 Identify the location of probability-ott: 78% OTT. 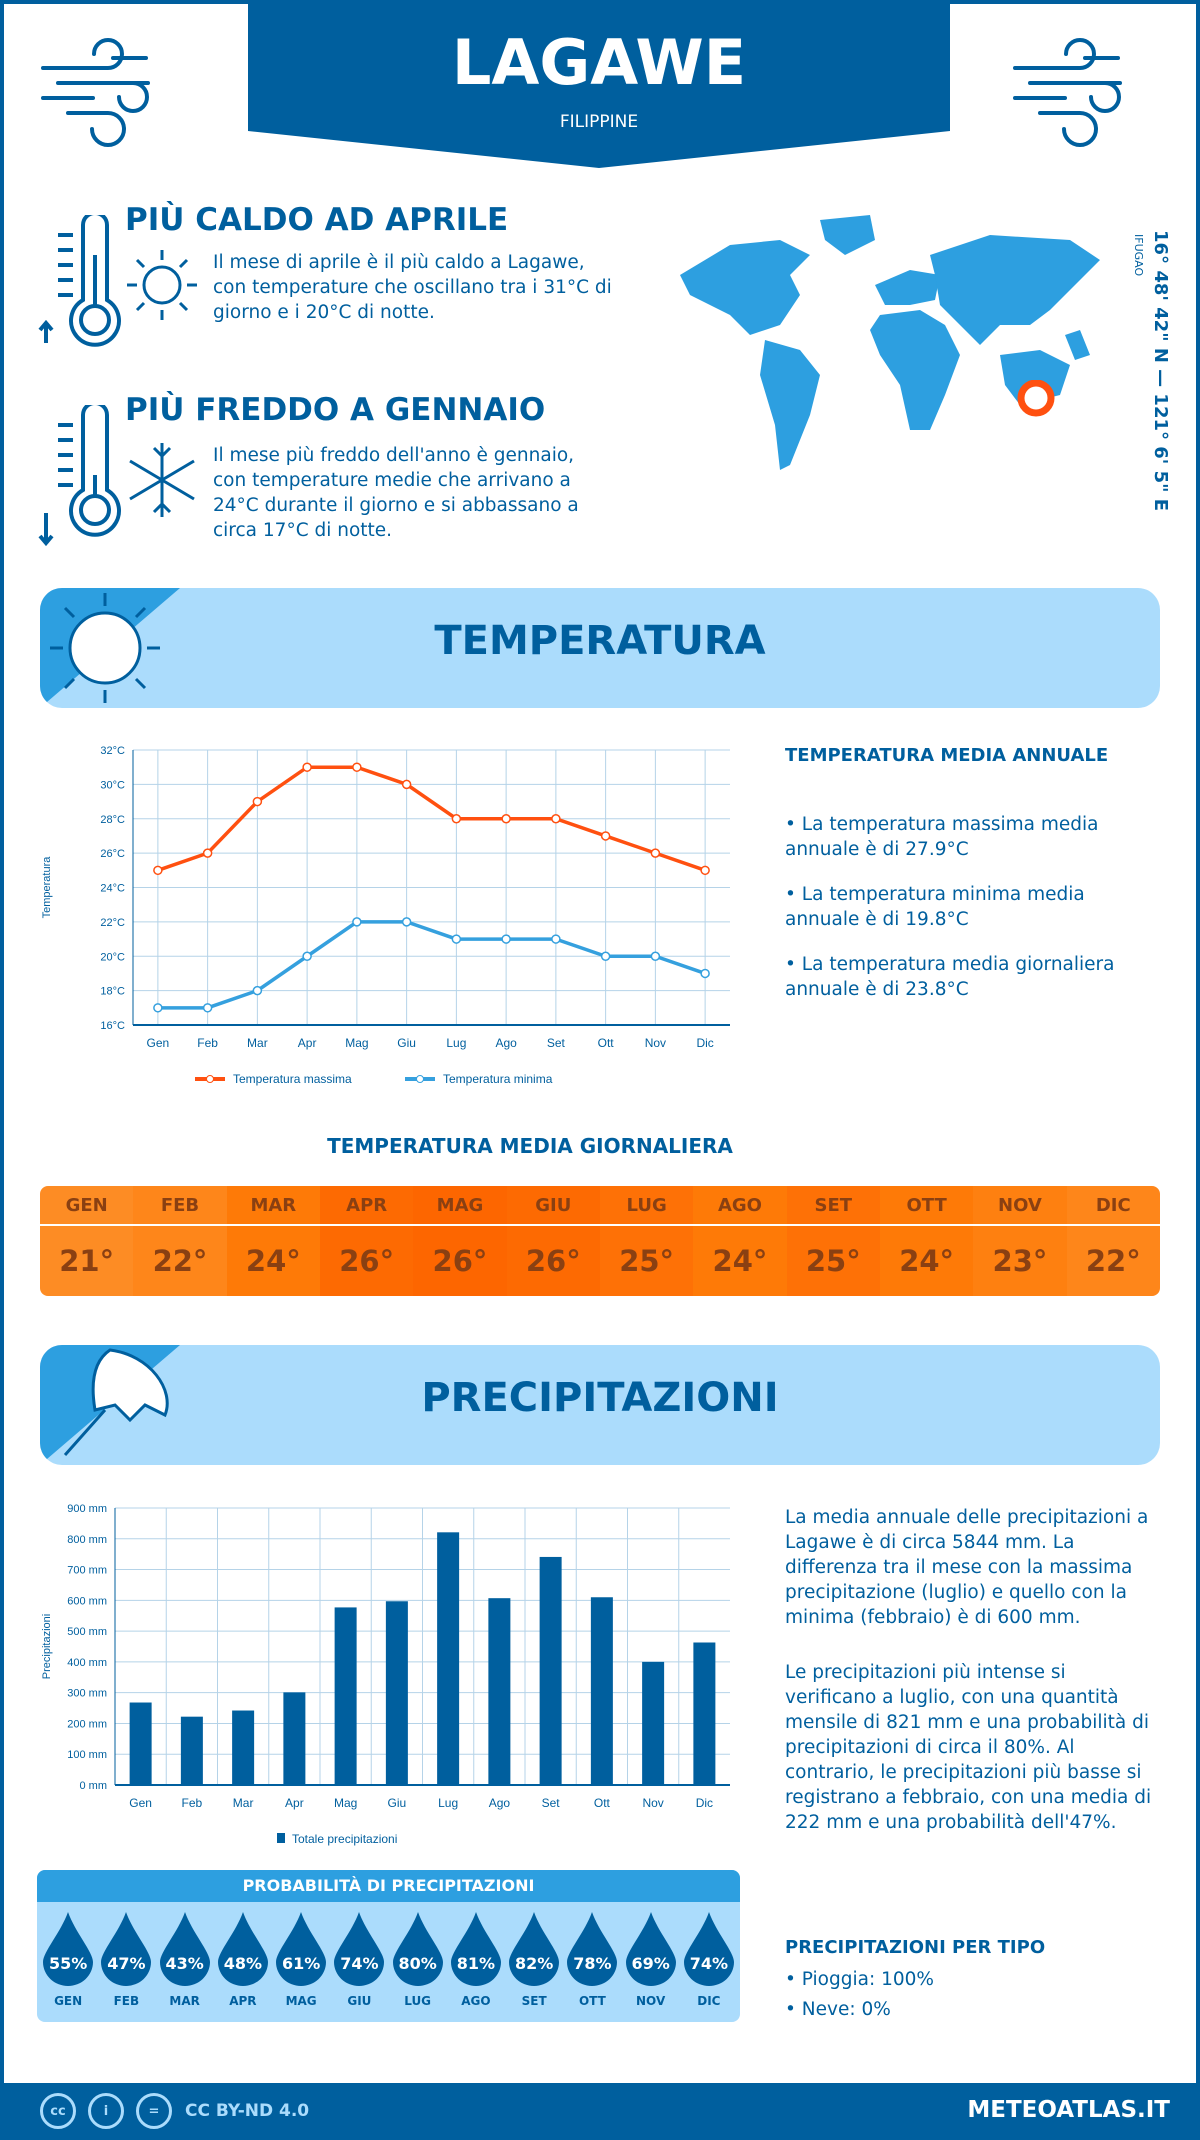
(592, 1960).